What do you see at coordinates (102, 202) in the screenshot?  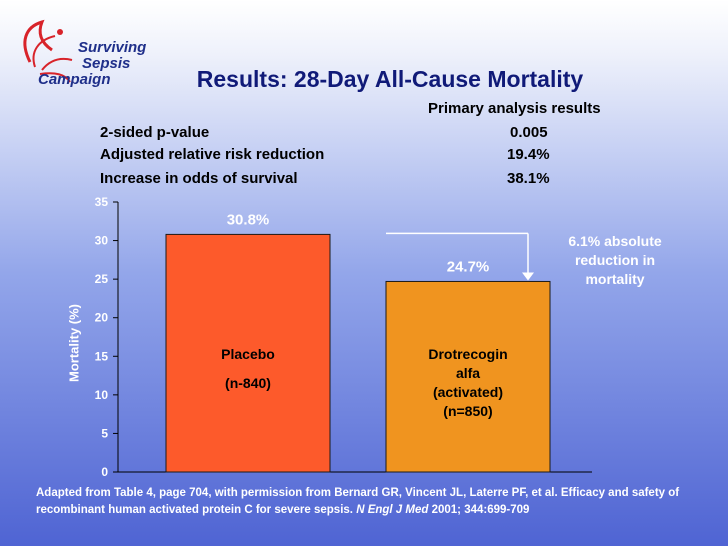 I see `y-tick-label: 35` at bounding box center [102, 202].